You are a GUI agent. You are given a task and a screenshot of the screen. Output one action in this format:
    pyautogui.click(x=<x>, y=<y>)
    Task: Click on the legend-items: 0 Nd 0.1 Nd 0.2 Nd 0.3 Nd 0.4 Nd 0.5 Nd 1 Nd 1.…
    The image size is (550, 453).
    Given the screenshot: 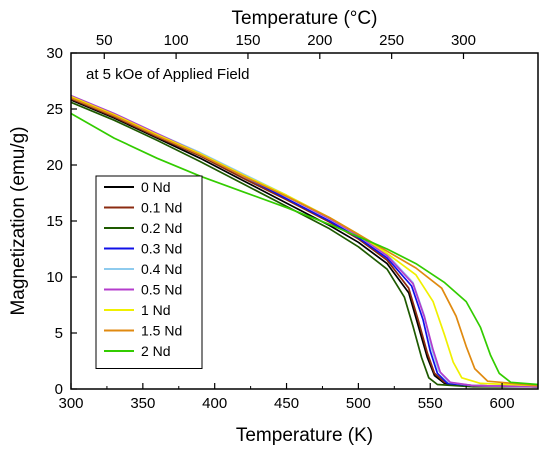 What is the action you would take?
    pyautogui.click(x=143, y=269)
    